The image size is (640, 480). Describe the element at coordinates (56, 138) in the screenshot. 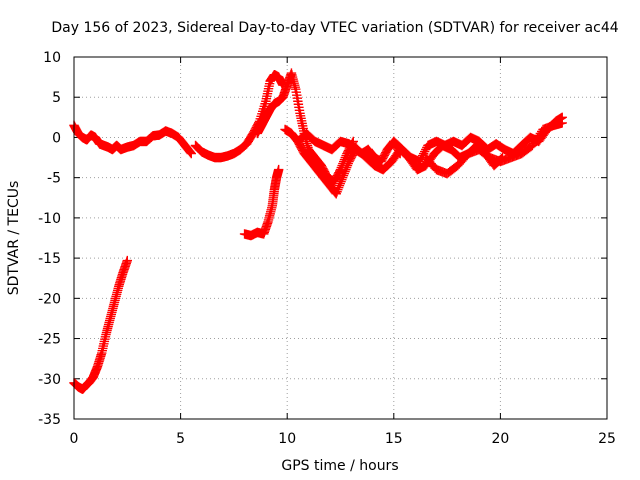

I see `y-tick-label: 0` at that location.